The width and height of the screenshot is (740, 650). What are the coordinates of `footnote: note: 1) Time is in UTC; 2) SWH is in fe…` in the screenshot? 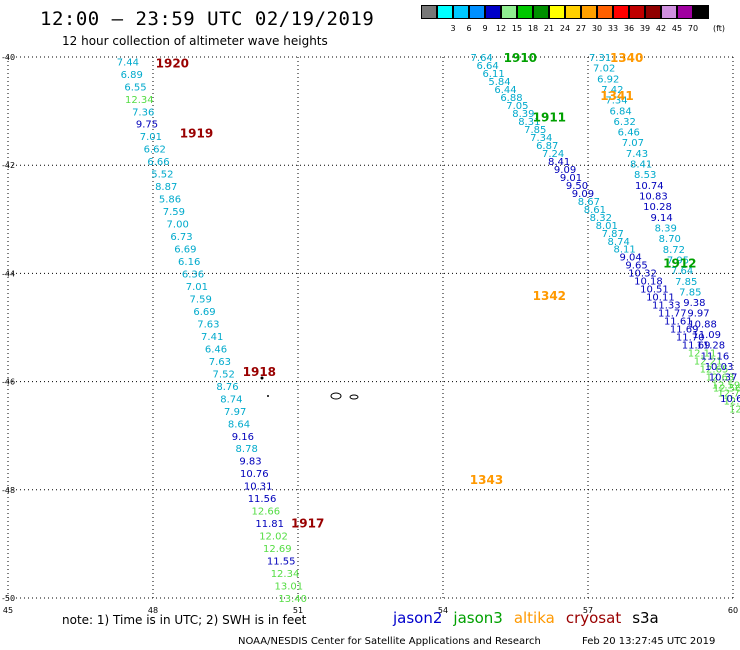 It's located at (184, 620).